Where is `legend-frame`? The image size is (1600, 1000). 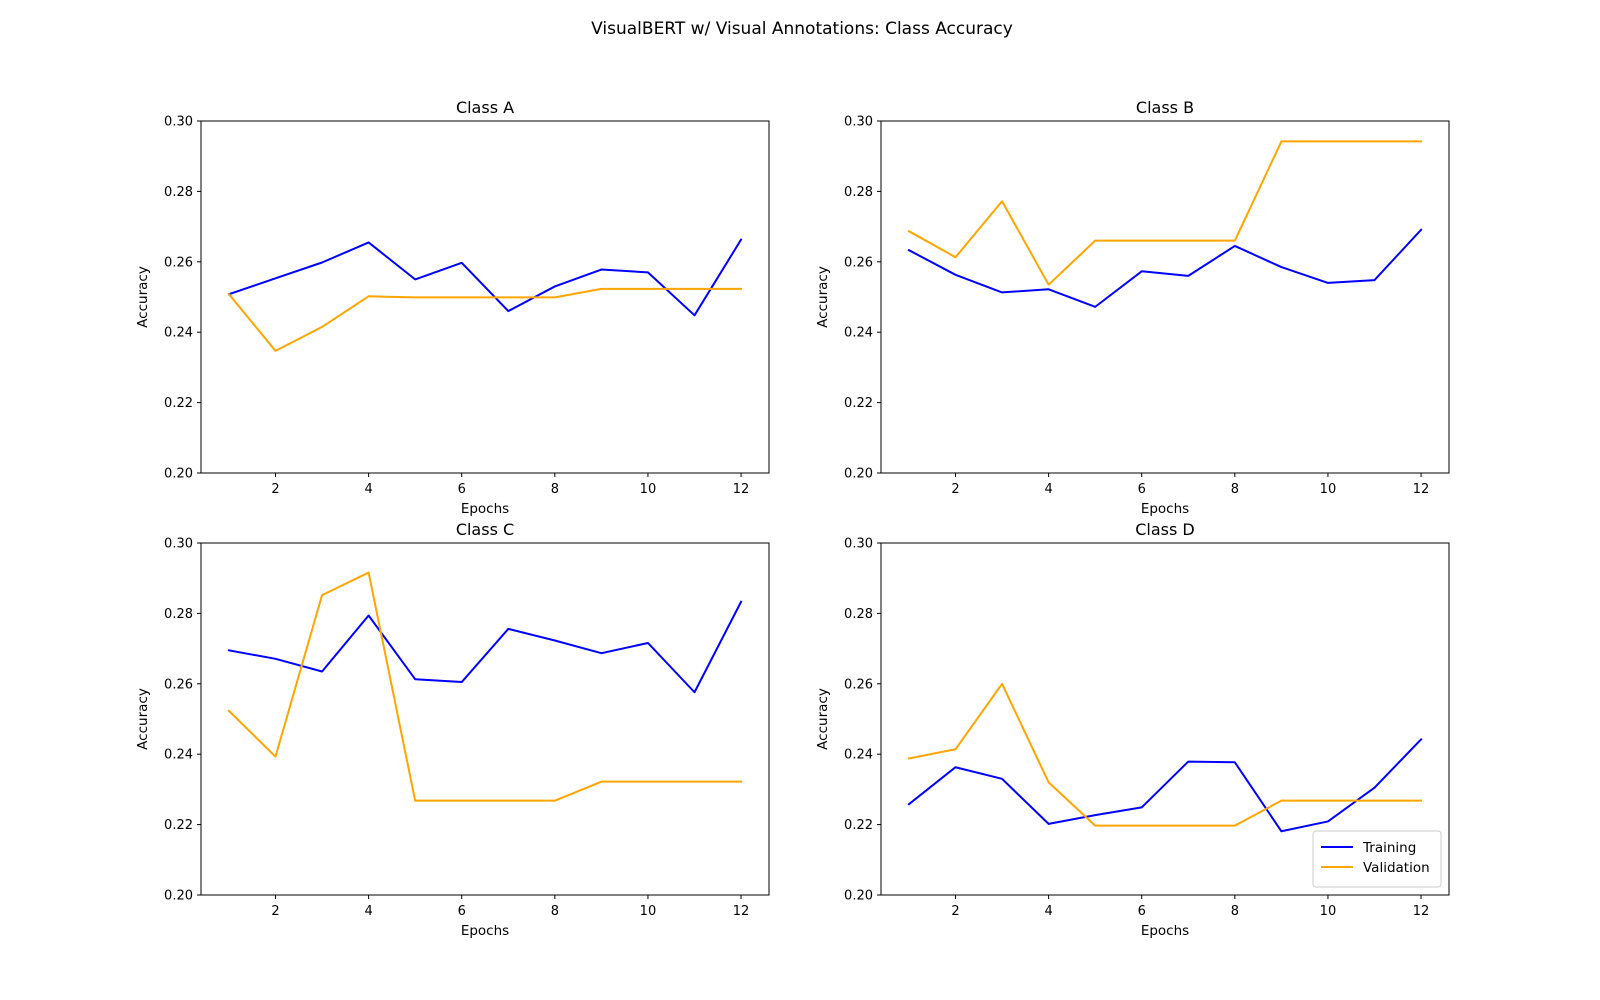 legend-frame is located at coordinates (1377, 859).